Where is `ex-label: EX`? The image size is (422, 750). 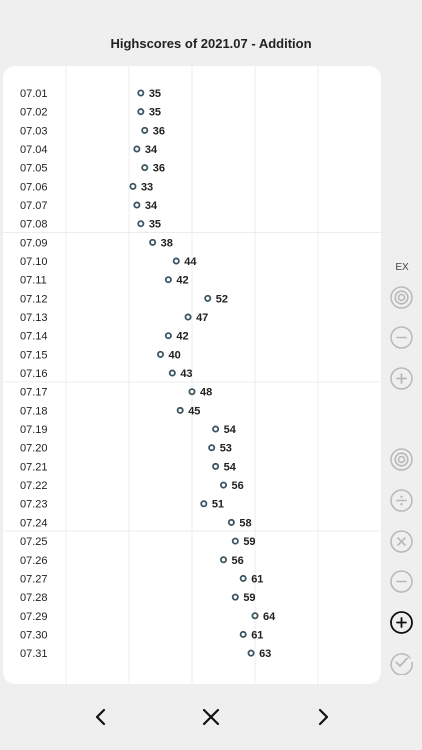
ex-label: EX is located at coordinates (402, 267).